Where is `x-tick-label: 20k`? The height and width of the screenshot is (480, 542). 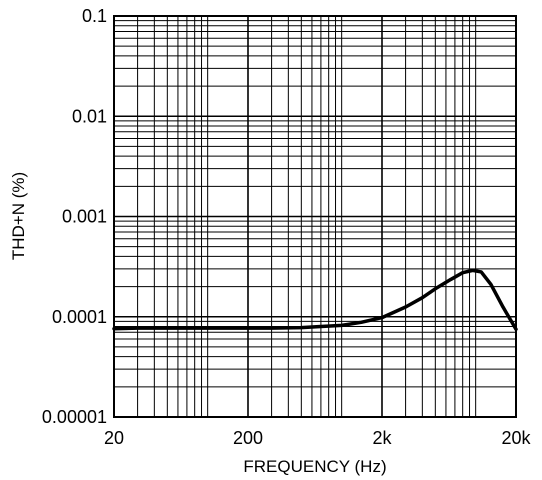
x-tick-label: 20k is located at coordinates (516, 438).